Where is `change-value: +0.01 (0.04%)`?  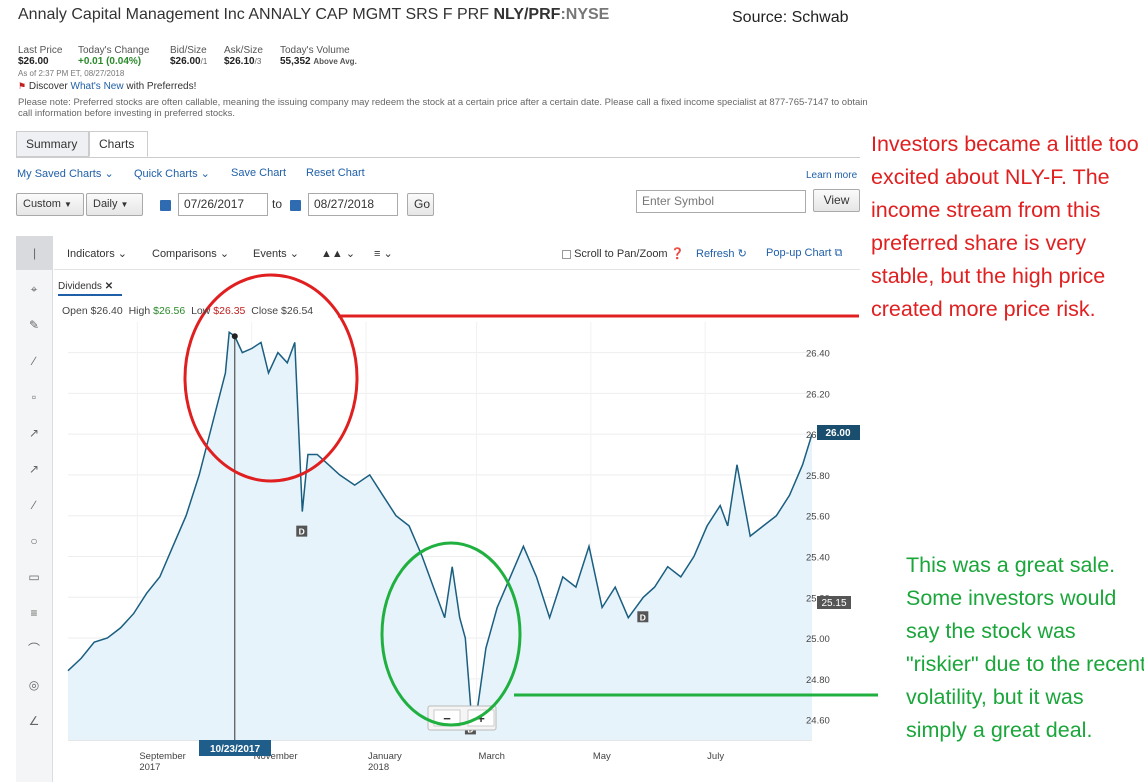 change-value: +0.01 (0.04%) is located at coordinates (110, 61).